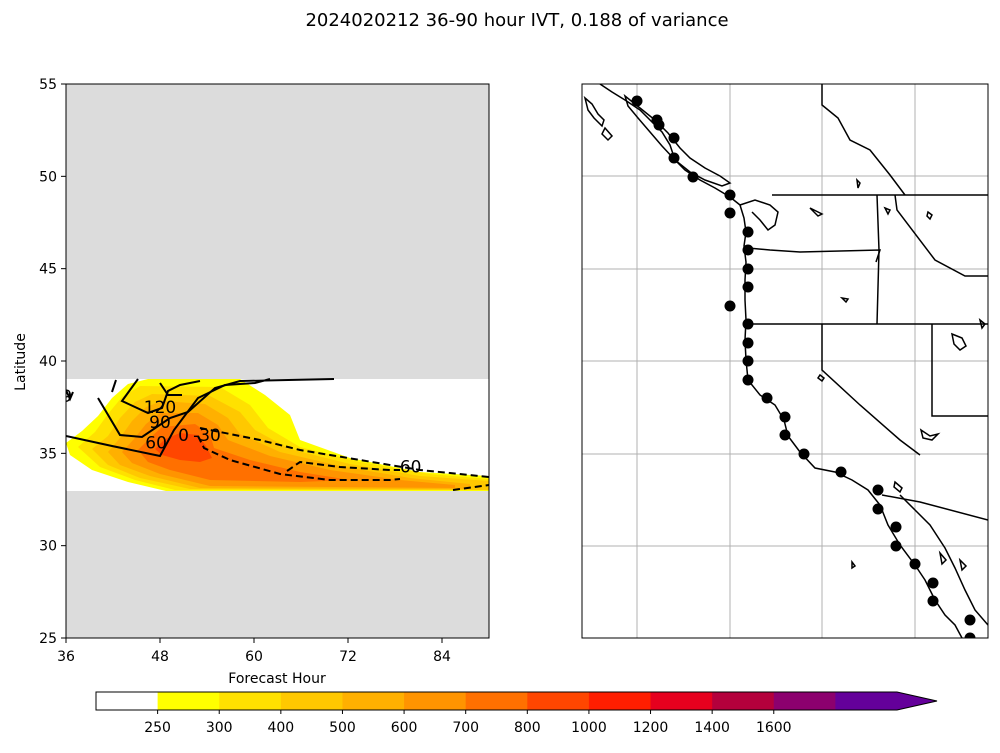 Image resolution: width=1000 pixels, height=753 pixels. What do you see at coordinates (651, 728) in the screenshot?
I see `colorbar-tick-label: 1200` at bounding box center [651, 728].